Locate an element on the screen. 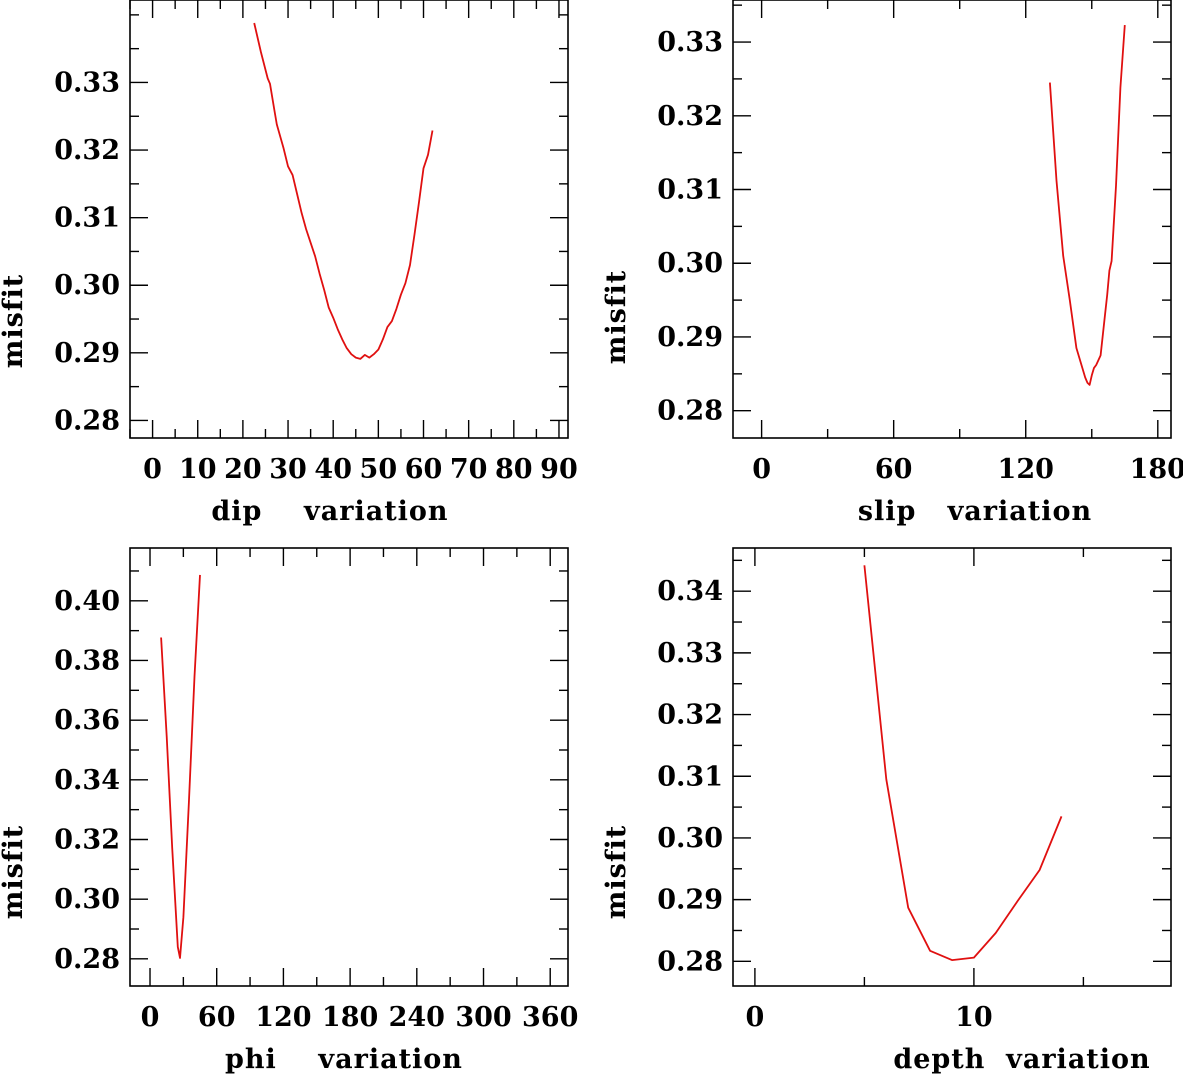  slip-misfit-line is located at coordinates (1087, 205).